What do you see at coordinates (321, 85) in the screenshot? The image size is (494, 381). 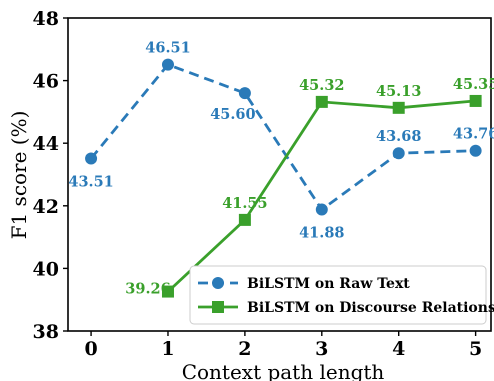 I see `data-label: 45.32` at bounding box center [321, 85].